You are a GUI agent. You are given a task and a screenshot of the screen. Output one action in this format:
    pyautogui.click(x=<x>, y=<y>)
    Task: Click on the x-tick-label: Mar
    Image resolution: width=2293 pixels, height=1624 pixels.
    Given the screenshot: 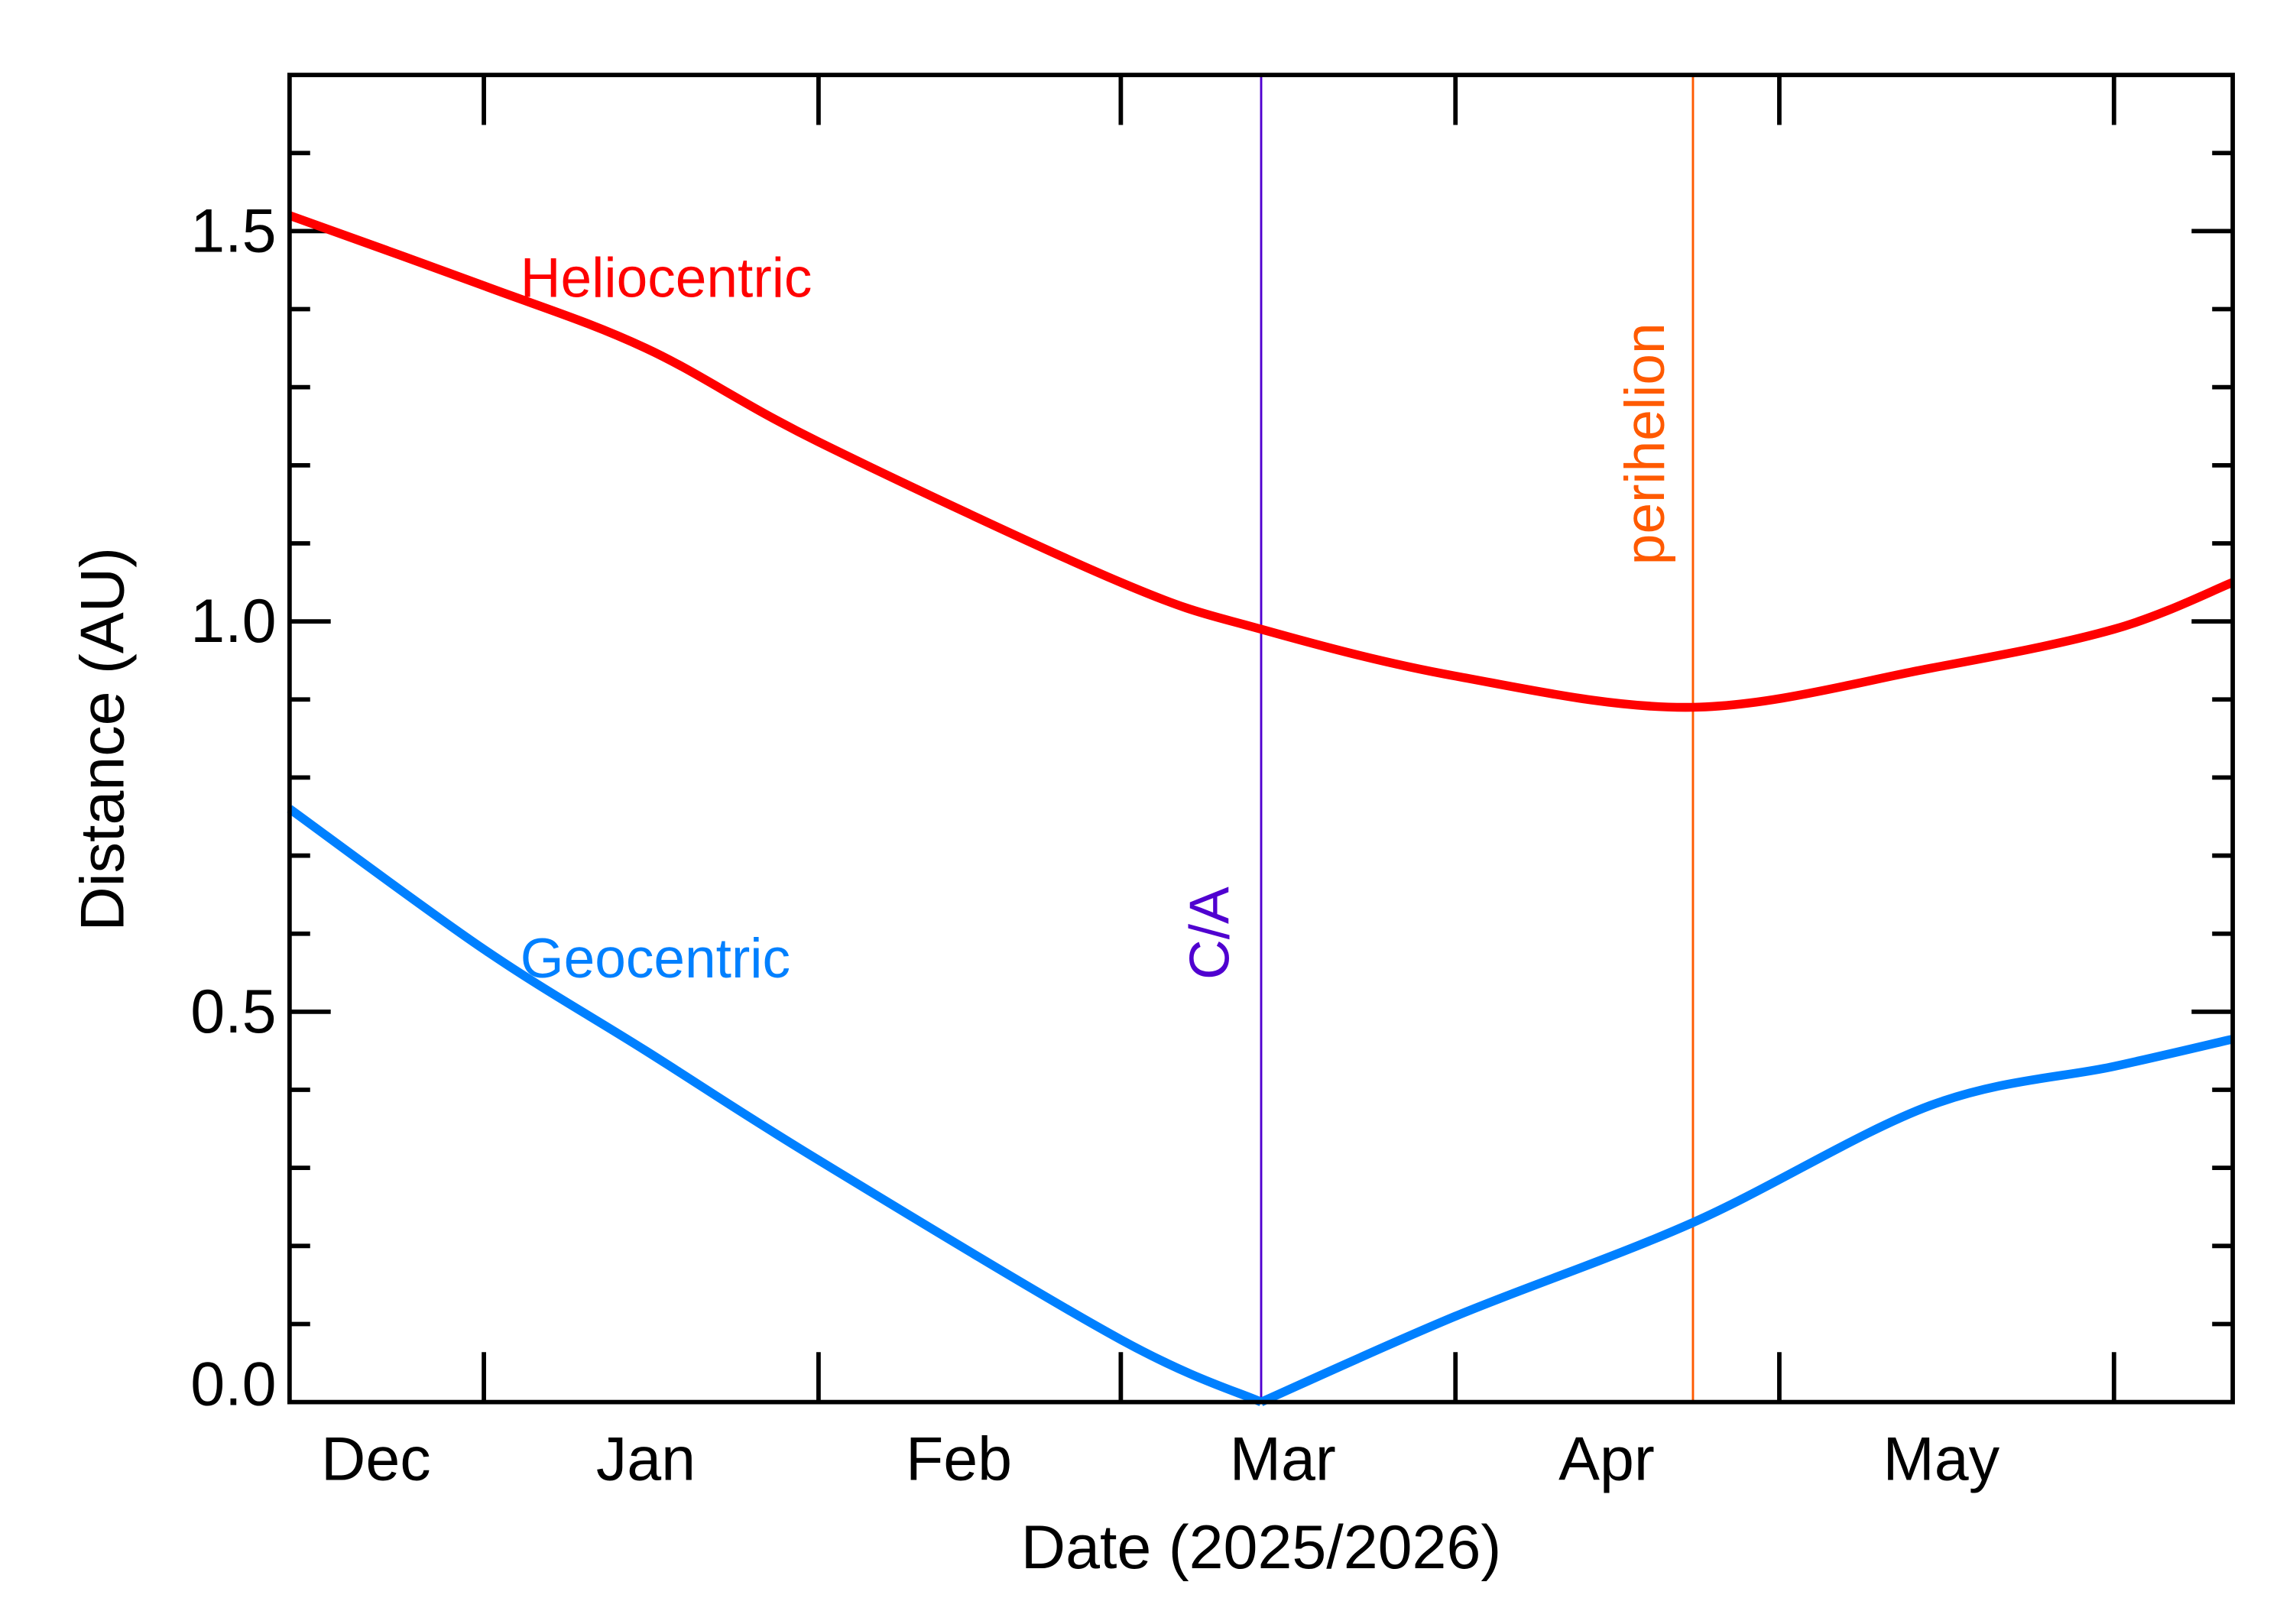 What is the action you would take?
    pyautogui.click(x=1283, y=1459)
    